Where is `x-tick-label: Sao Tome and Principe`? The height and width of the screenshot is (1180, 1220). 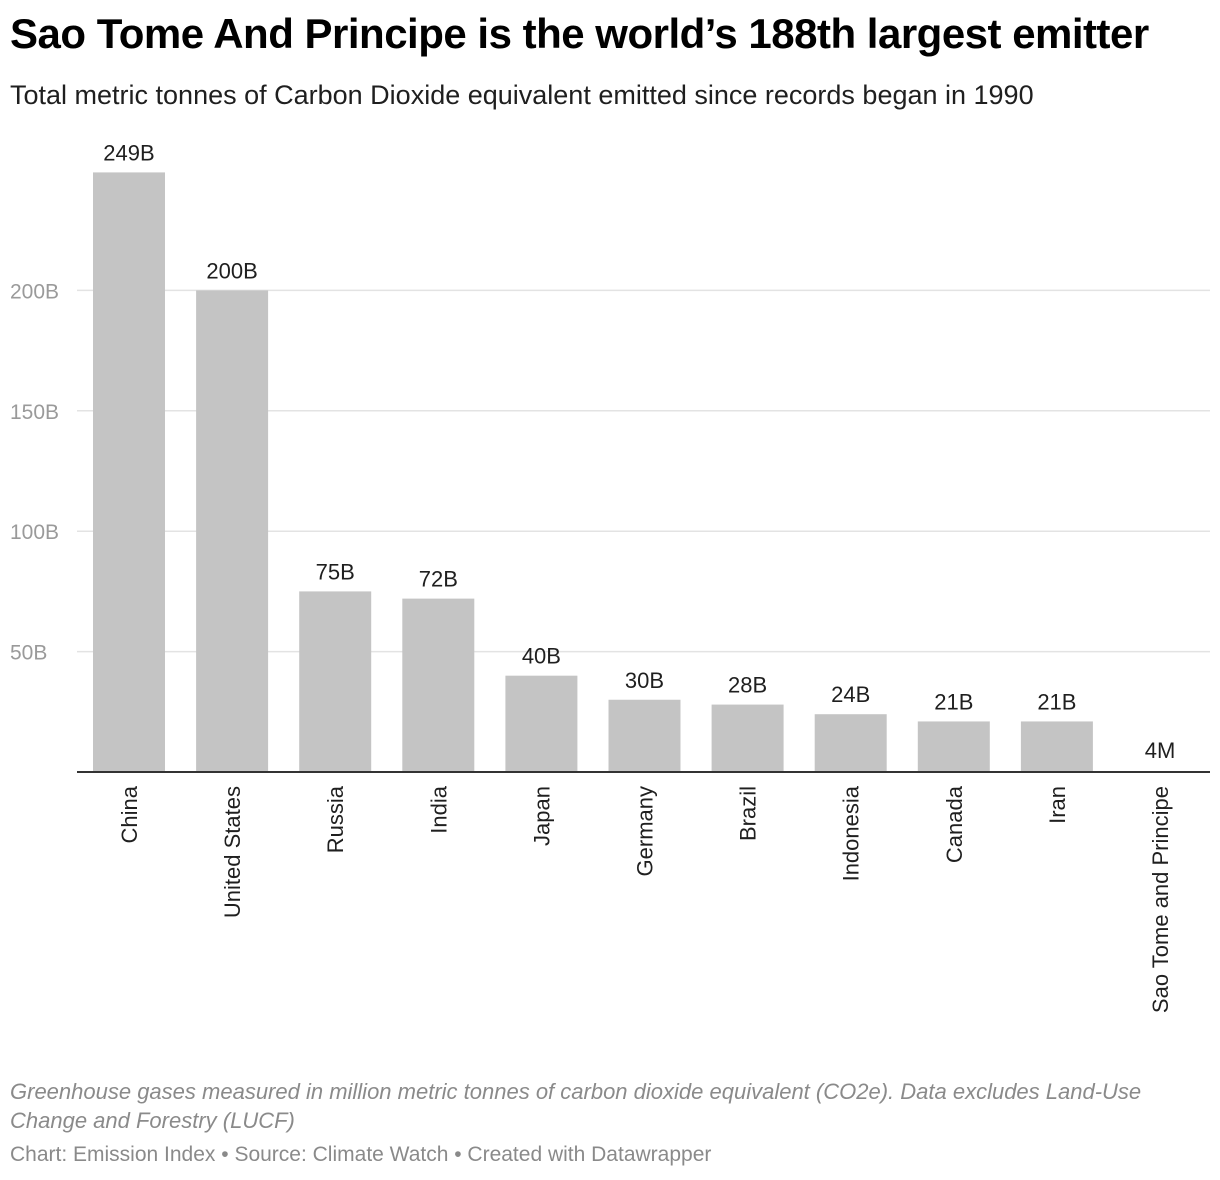
x-tick-label: Sao Tome and Principe is located at coordinates (1160, 899).